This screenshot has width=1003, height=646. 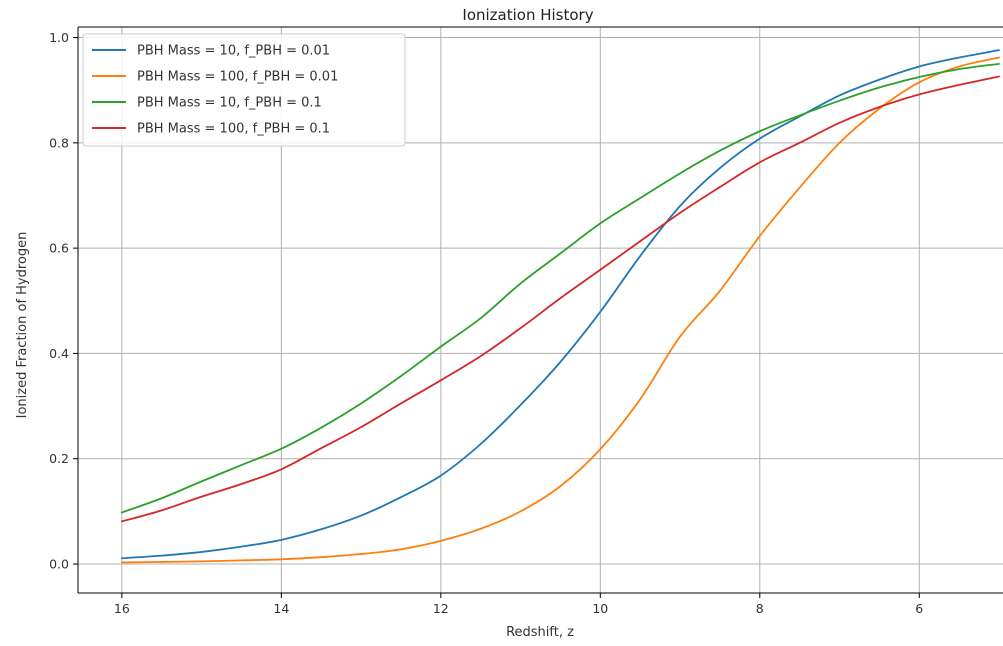 What do you see at coordinates (237, 77) in the screenshot?
I see `legend-label: PBH Mass = 100, f_PBH = 0.01` at bounding box center [237, 77].